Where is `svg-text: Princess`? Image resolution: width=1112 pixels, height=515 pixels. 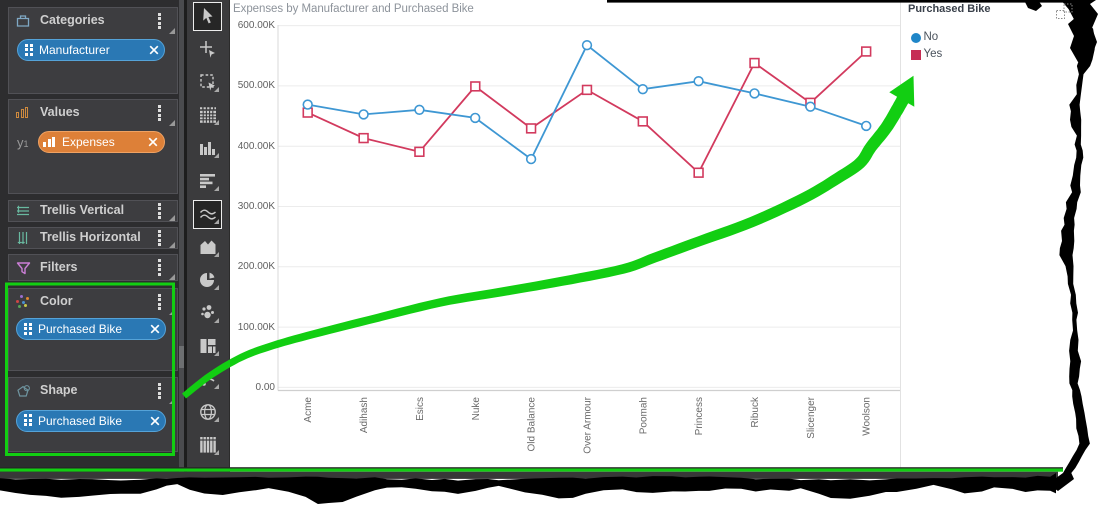 svg-text: Princess is located at coordinates (699, 416).